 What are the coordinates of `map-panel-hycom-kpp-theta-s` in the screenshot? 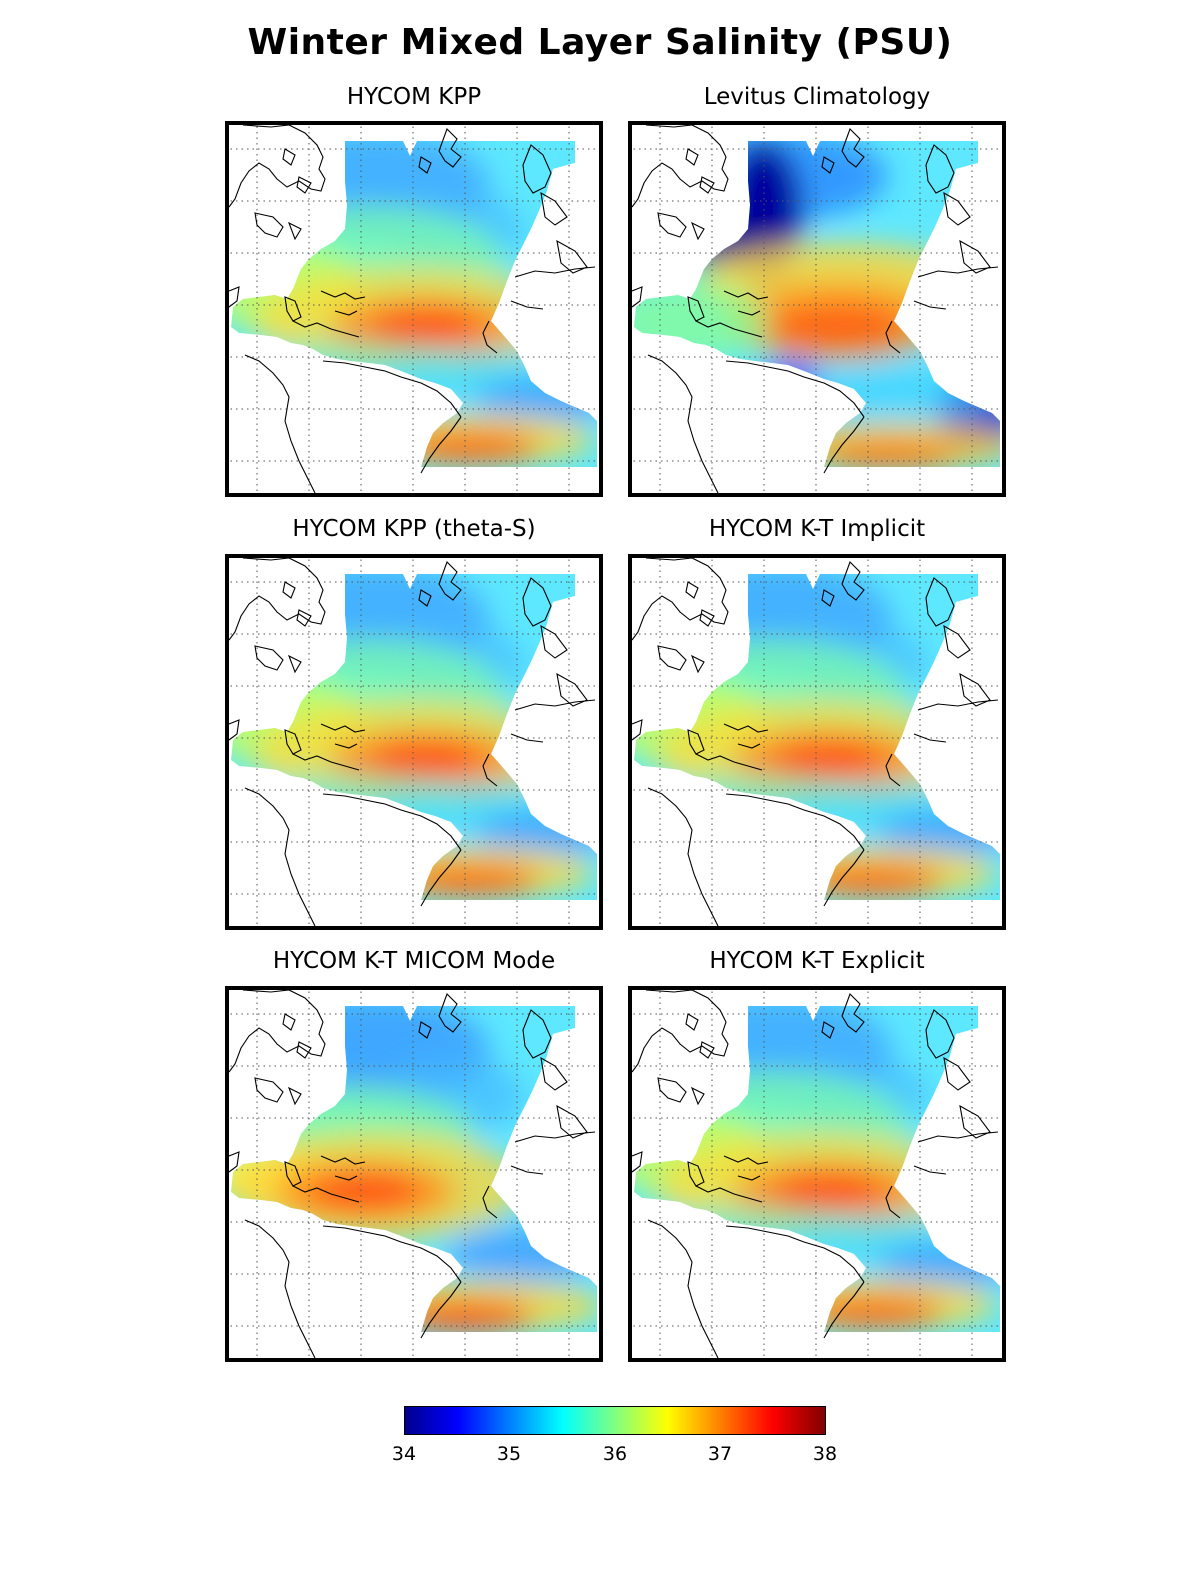 It's located at (414, 742).